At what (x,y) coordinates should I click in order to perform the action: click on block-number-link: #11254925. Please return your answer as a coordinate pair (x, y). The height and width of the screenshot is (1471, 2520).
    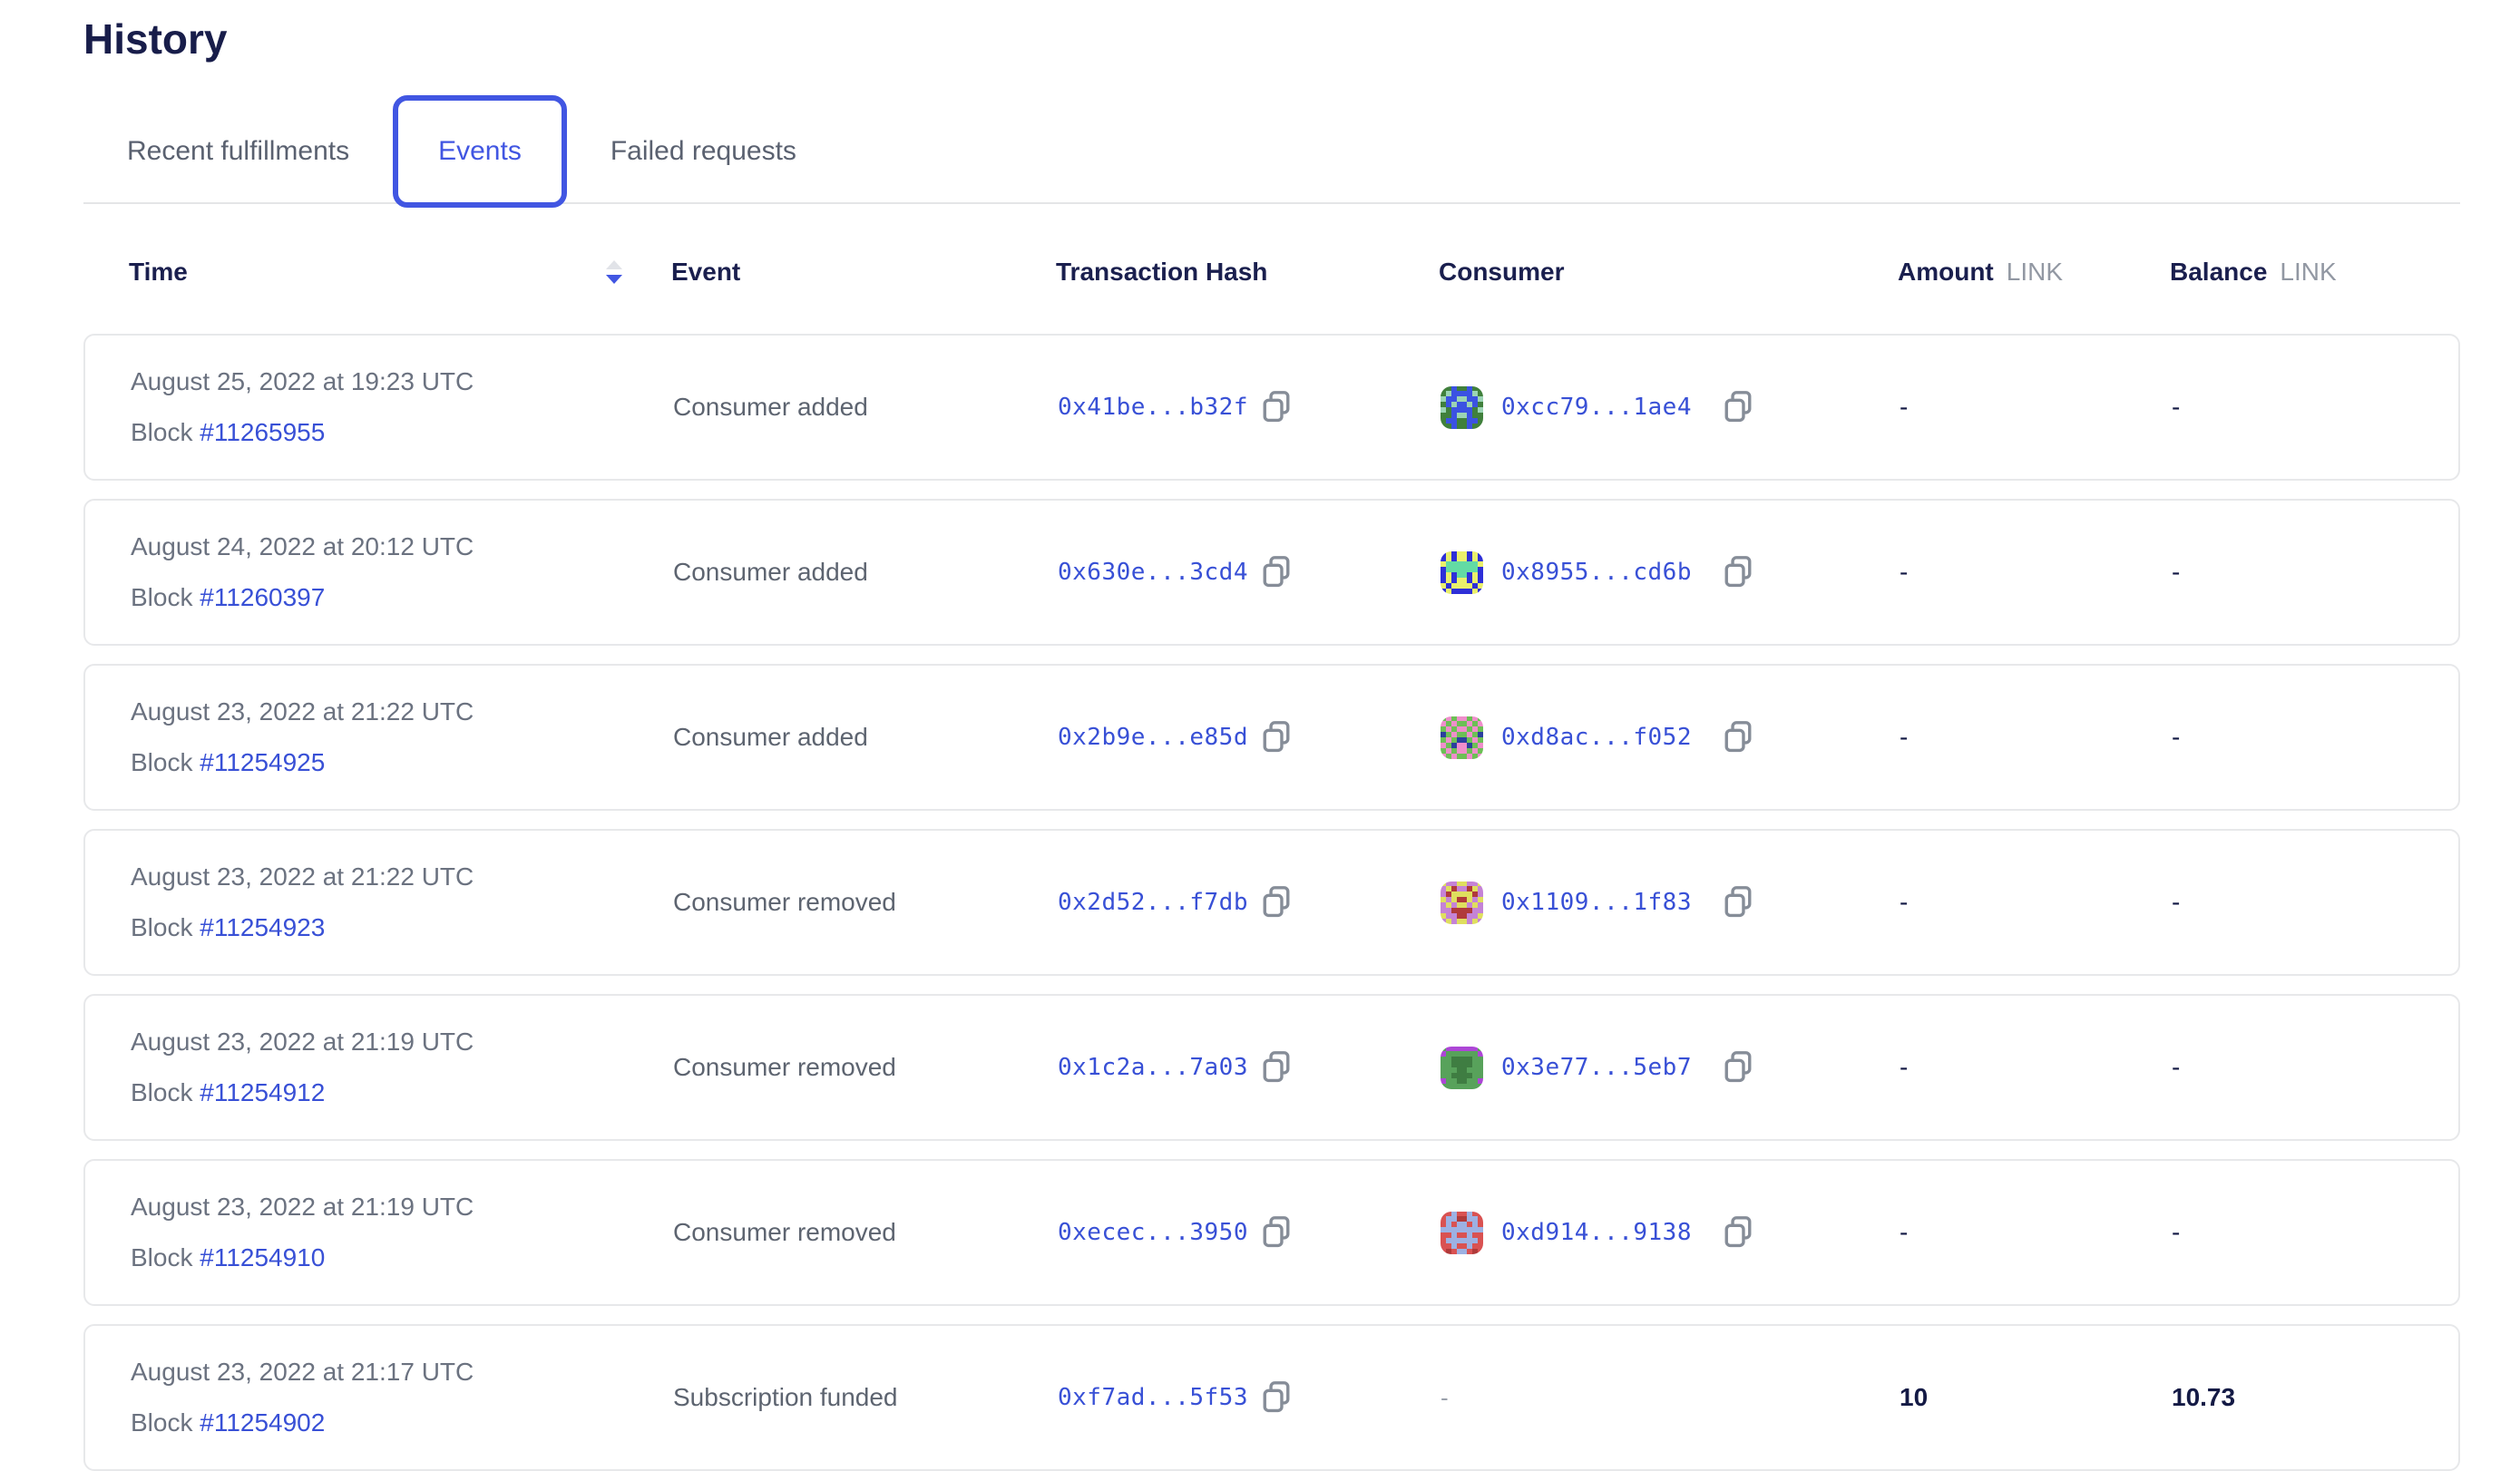
    Looking at the image, I should click on (263, 762).